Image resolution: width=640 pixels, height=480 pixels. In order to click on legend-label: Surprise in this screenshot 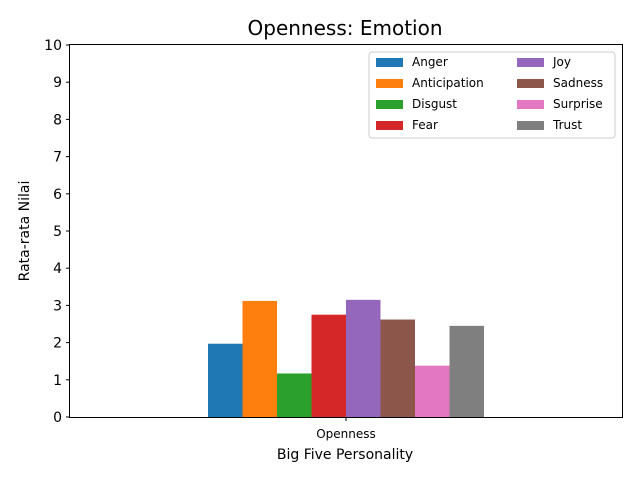, I will do `click(578, 104)`.